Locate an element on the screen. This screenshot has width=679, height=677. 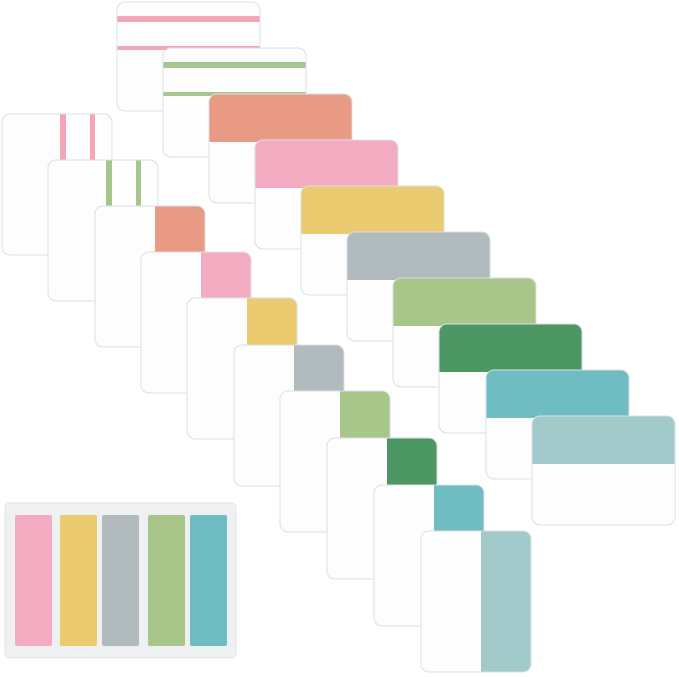
strip-teal is located at coordinates (208, 580).